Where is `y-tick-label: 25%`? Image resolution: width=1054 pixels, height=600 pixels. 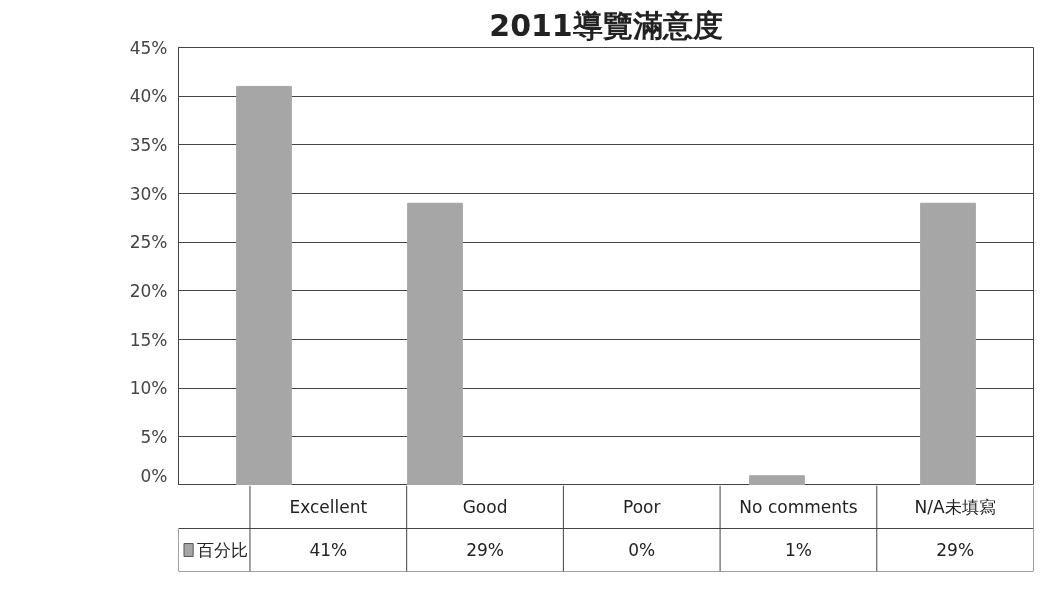
y-tick-label: 25% is located at coordinates (148, 242).